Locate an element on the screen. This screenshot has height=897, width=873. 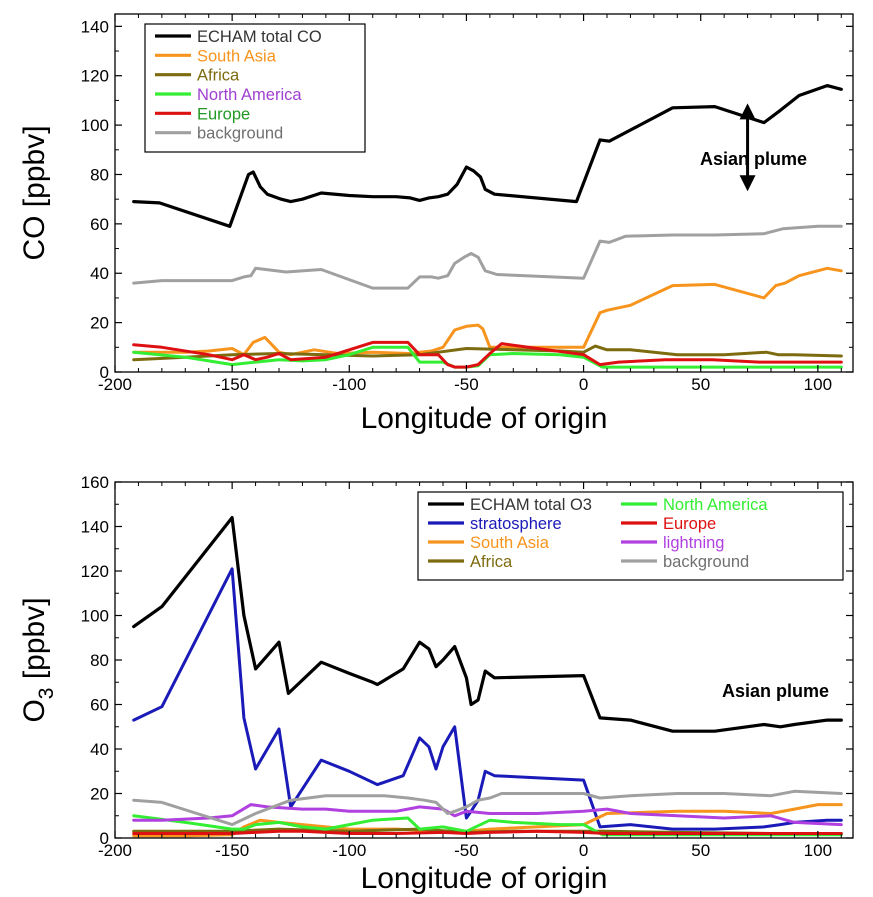
y-axis-title: CO [ppbv] is located at coordinates (34, 192).